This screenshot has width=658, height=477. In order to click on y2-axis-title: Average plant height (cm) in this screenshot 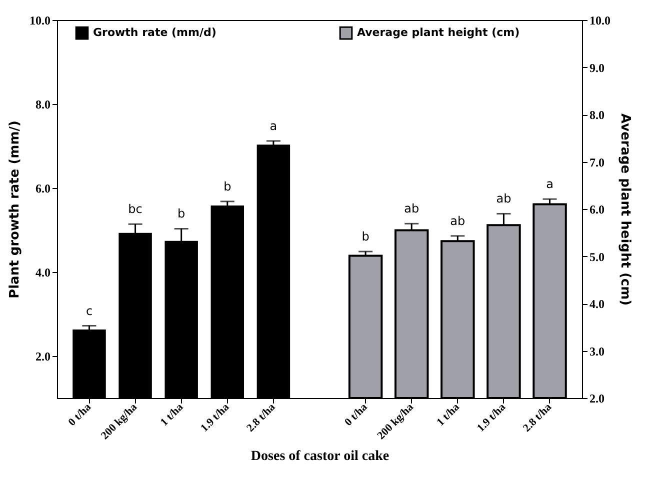, I will do `click(625, 209)`.